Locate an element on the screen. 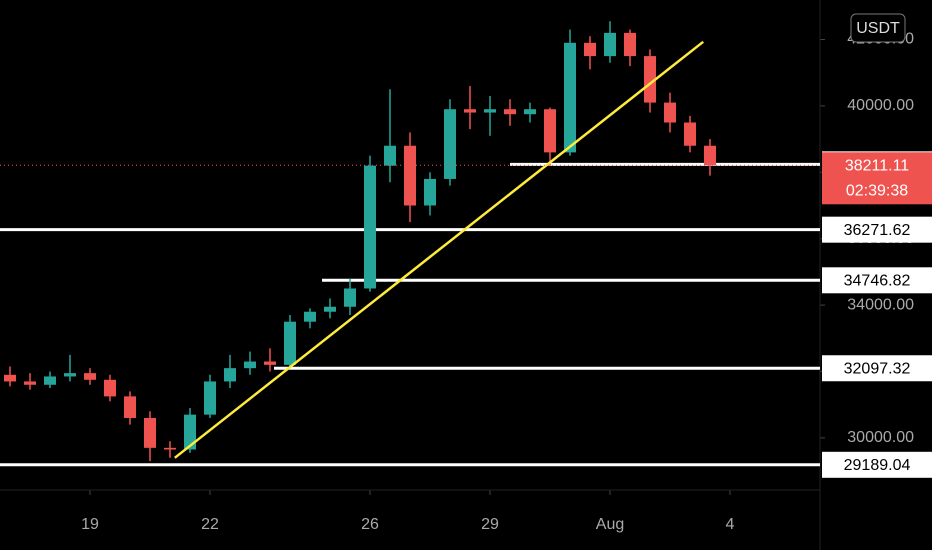 This screenshot has width=932, height=550. last-price-box is located at coordinates (877, 178).